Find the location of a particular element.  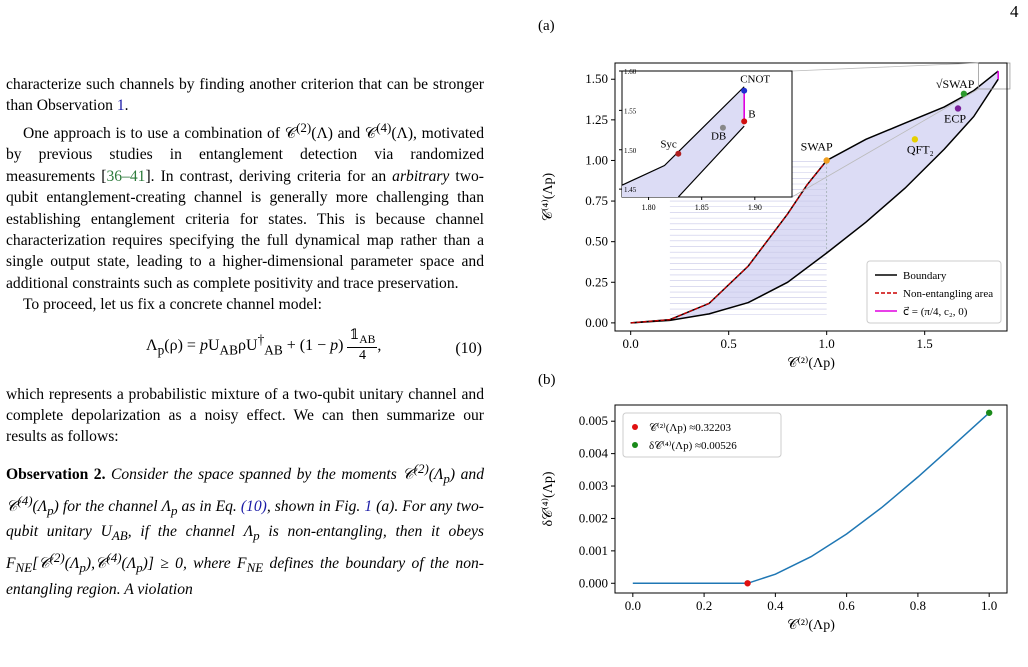

legend-entry: 𝒞⁽²⁾(Λp) ≈0.32203 is located at coordinates (690, 428).